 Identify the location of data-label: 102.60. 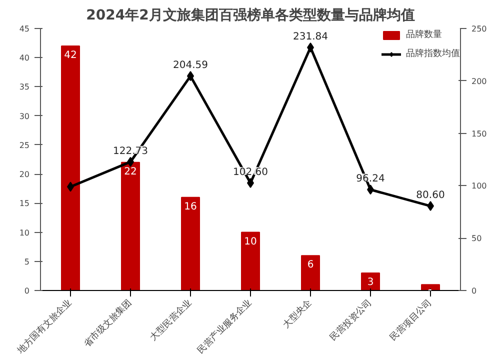
(250, 172).